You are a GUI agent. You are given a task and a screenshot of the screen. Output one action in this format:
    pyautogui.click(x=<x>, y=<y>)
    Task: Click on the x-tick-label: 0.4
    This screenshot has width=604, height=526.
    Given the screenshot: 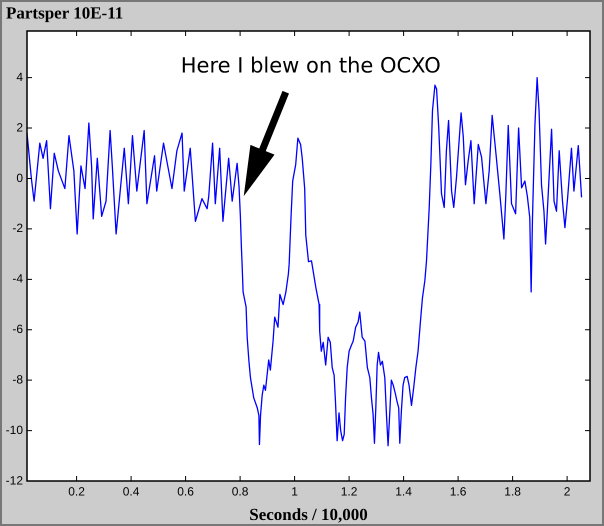 What is the action you would take?
    pyautogui.click(x=131, y=491)
    